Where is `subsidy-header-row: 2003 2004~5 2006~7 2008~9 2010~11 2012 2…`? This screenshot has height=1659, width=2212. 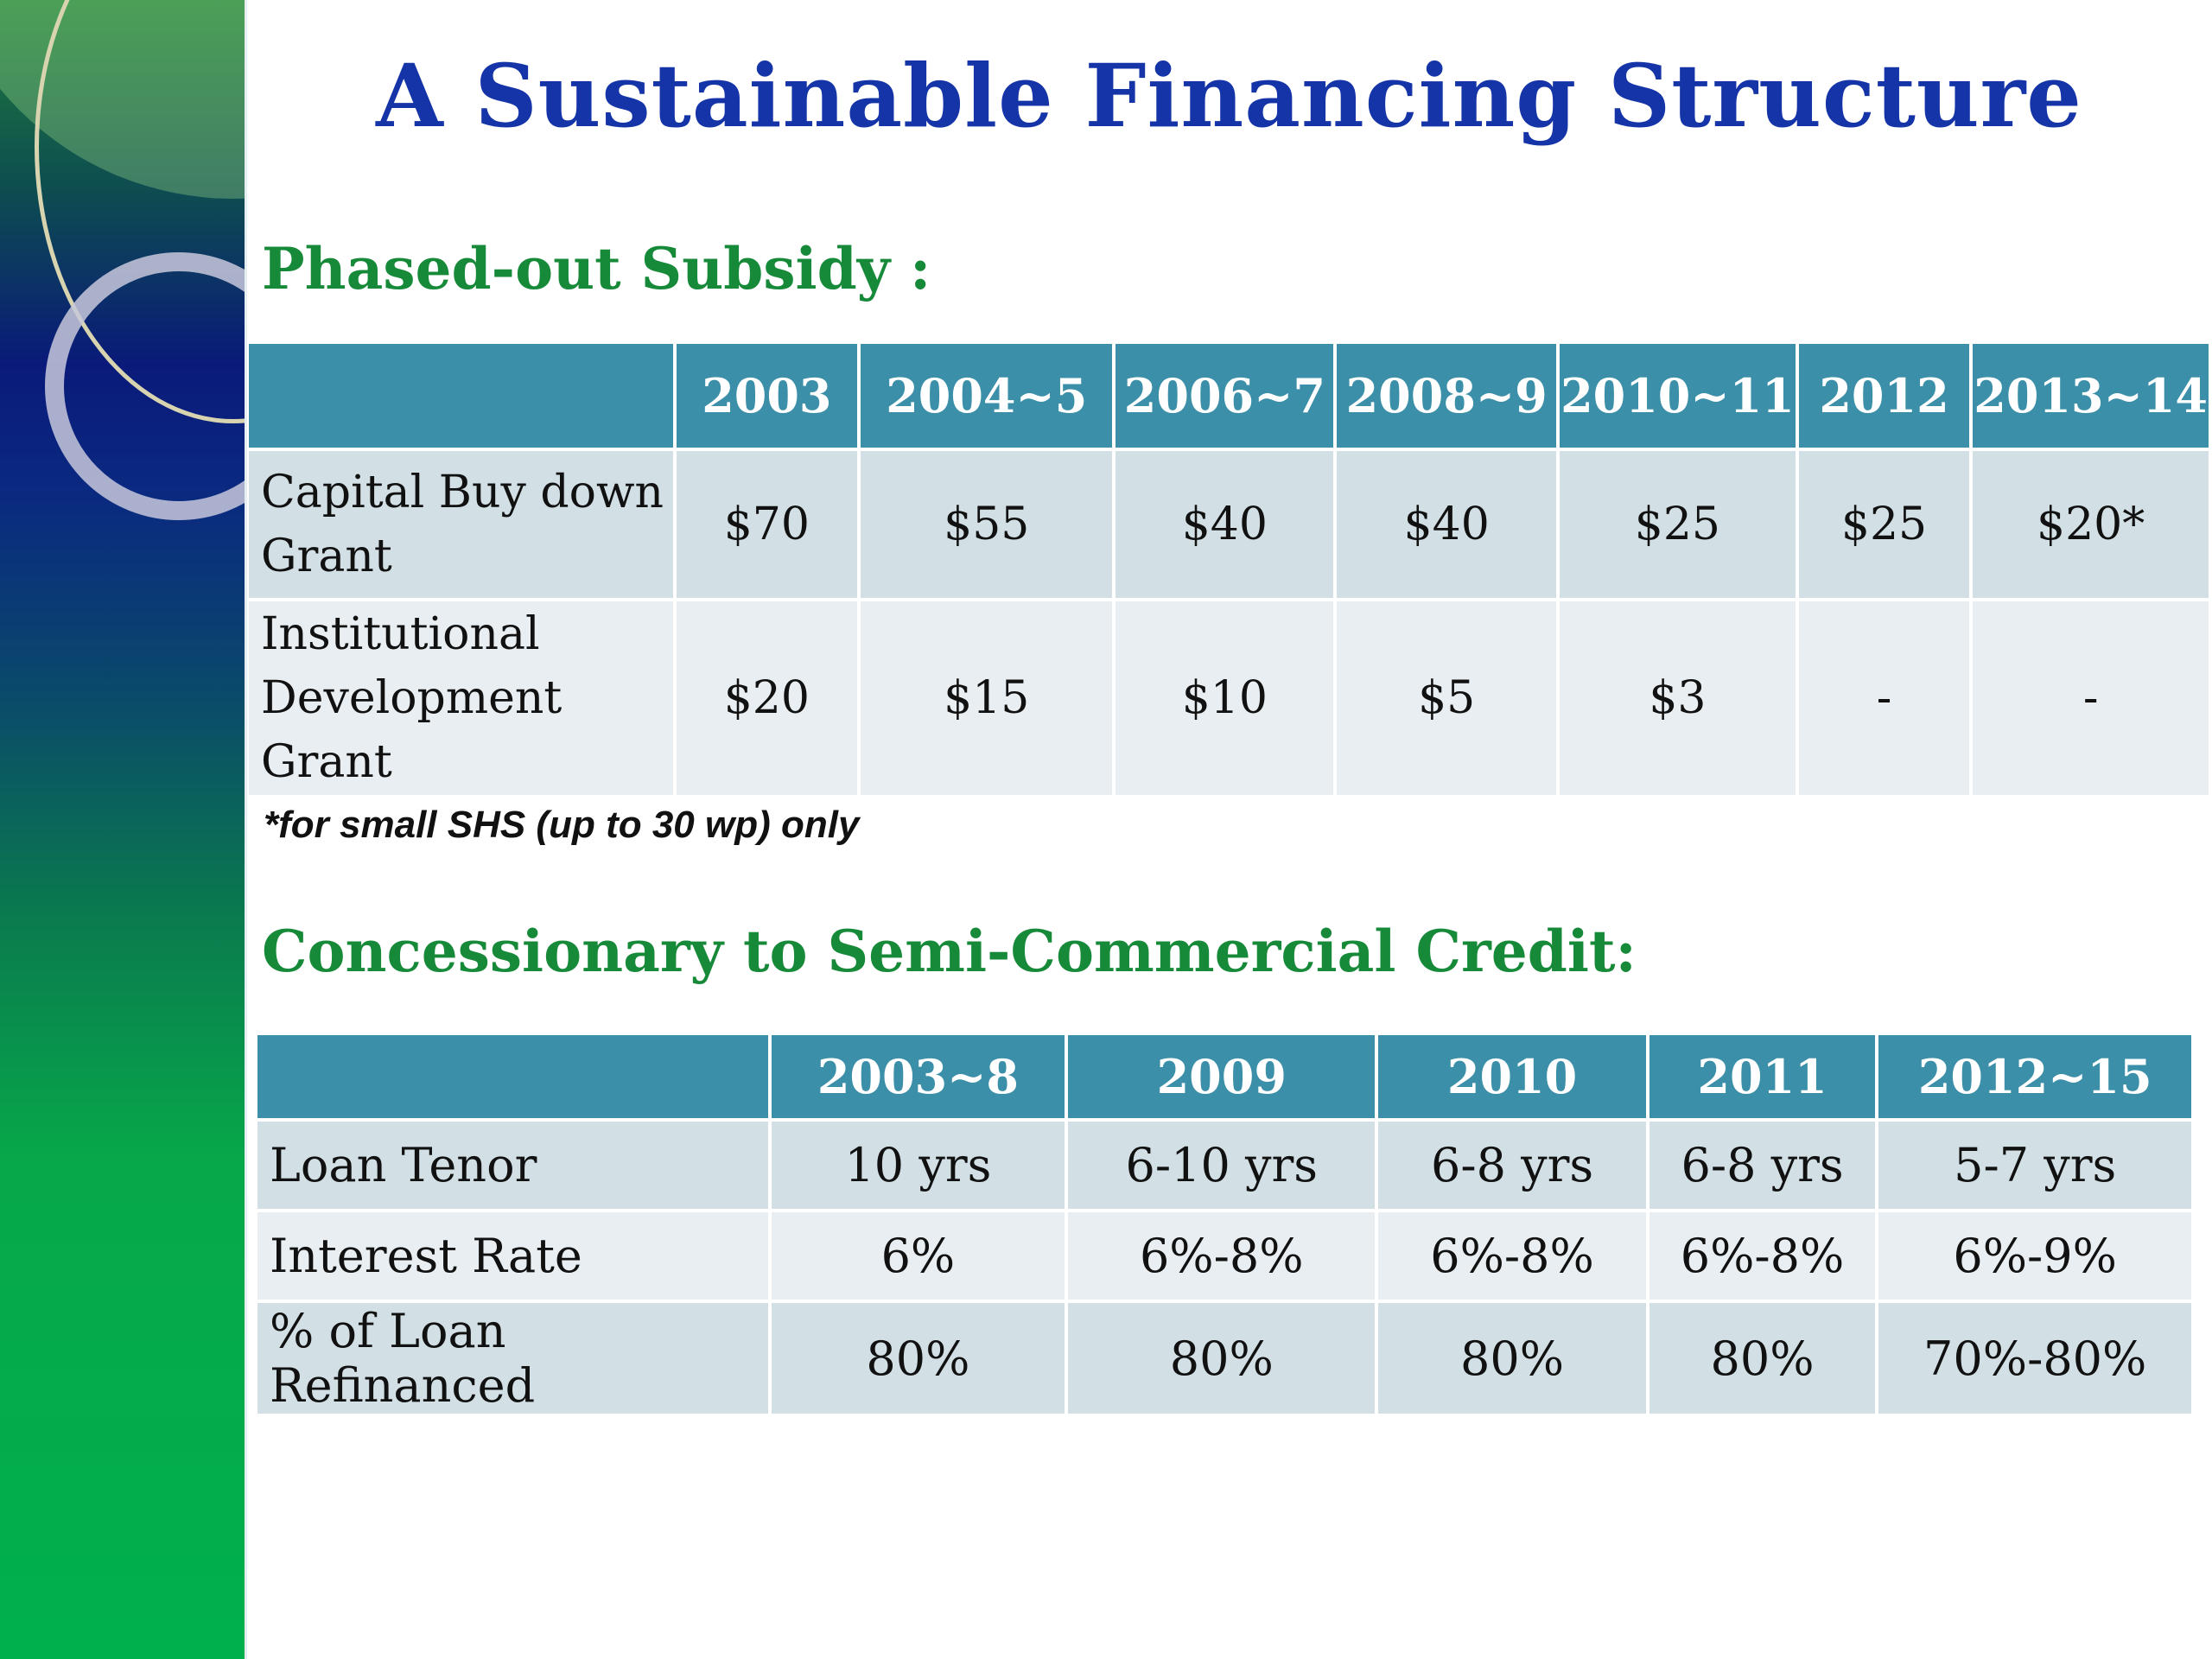 subsidy-header-row: 2003 2004~5 2006~7 2008~9 2010~11 2012 2… is located at coordinates (1229, 396).